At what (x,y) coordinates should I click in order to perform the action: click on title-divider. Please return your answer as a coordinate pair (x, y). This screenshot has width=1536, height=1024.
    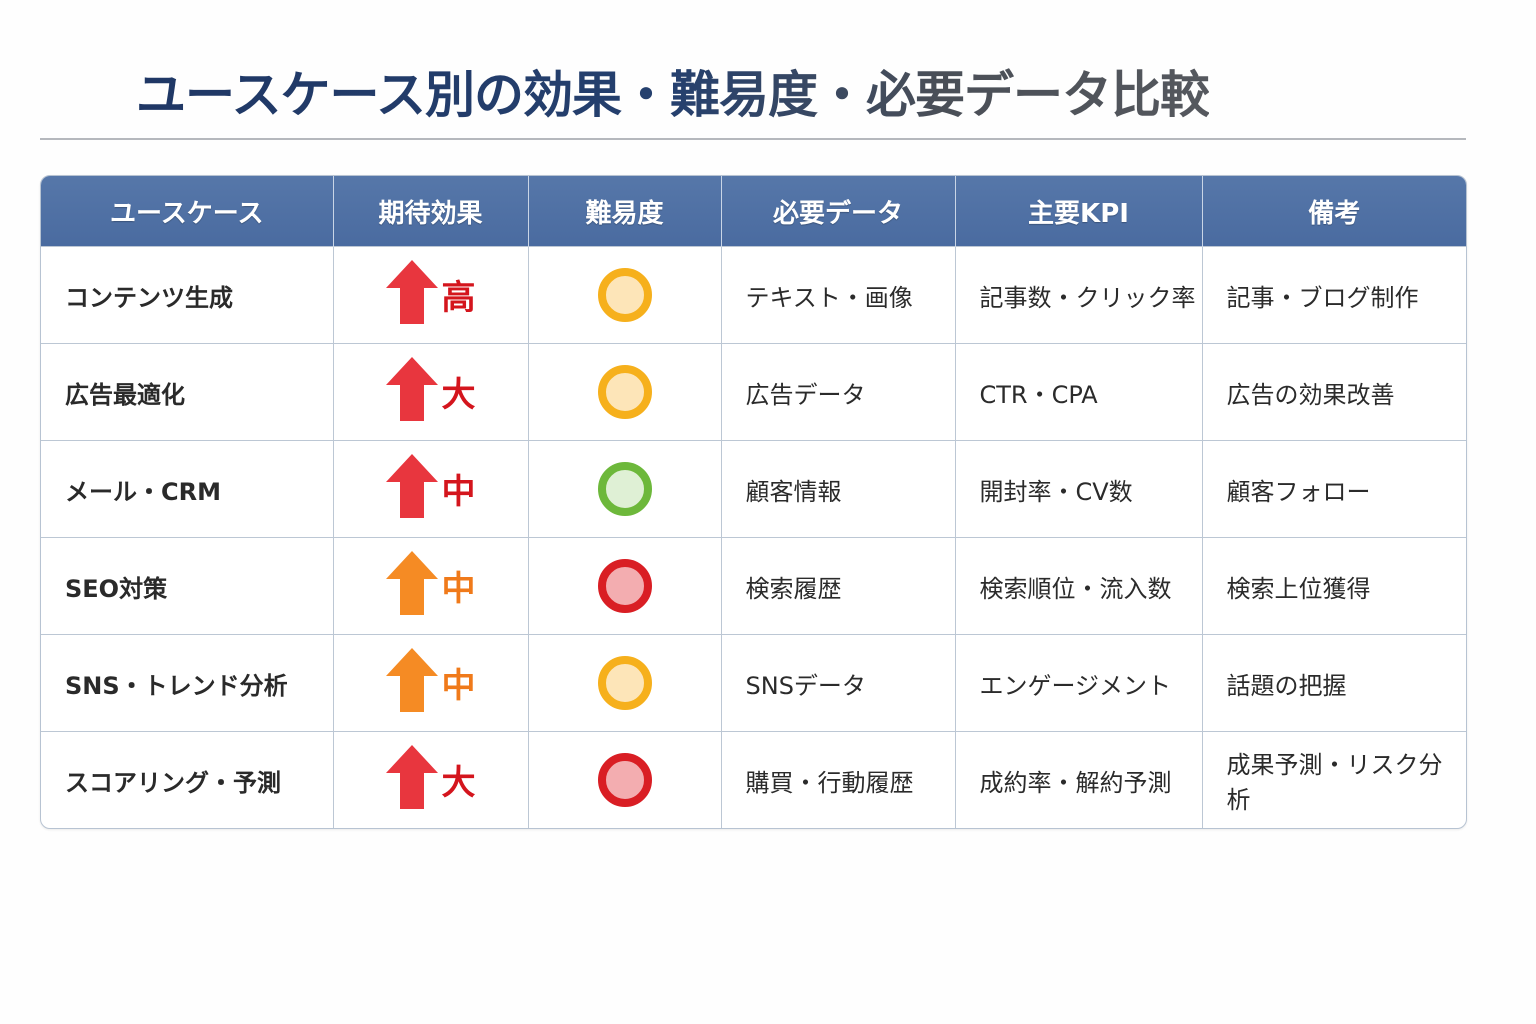
    Looking at the image, I should click on (753, 139).